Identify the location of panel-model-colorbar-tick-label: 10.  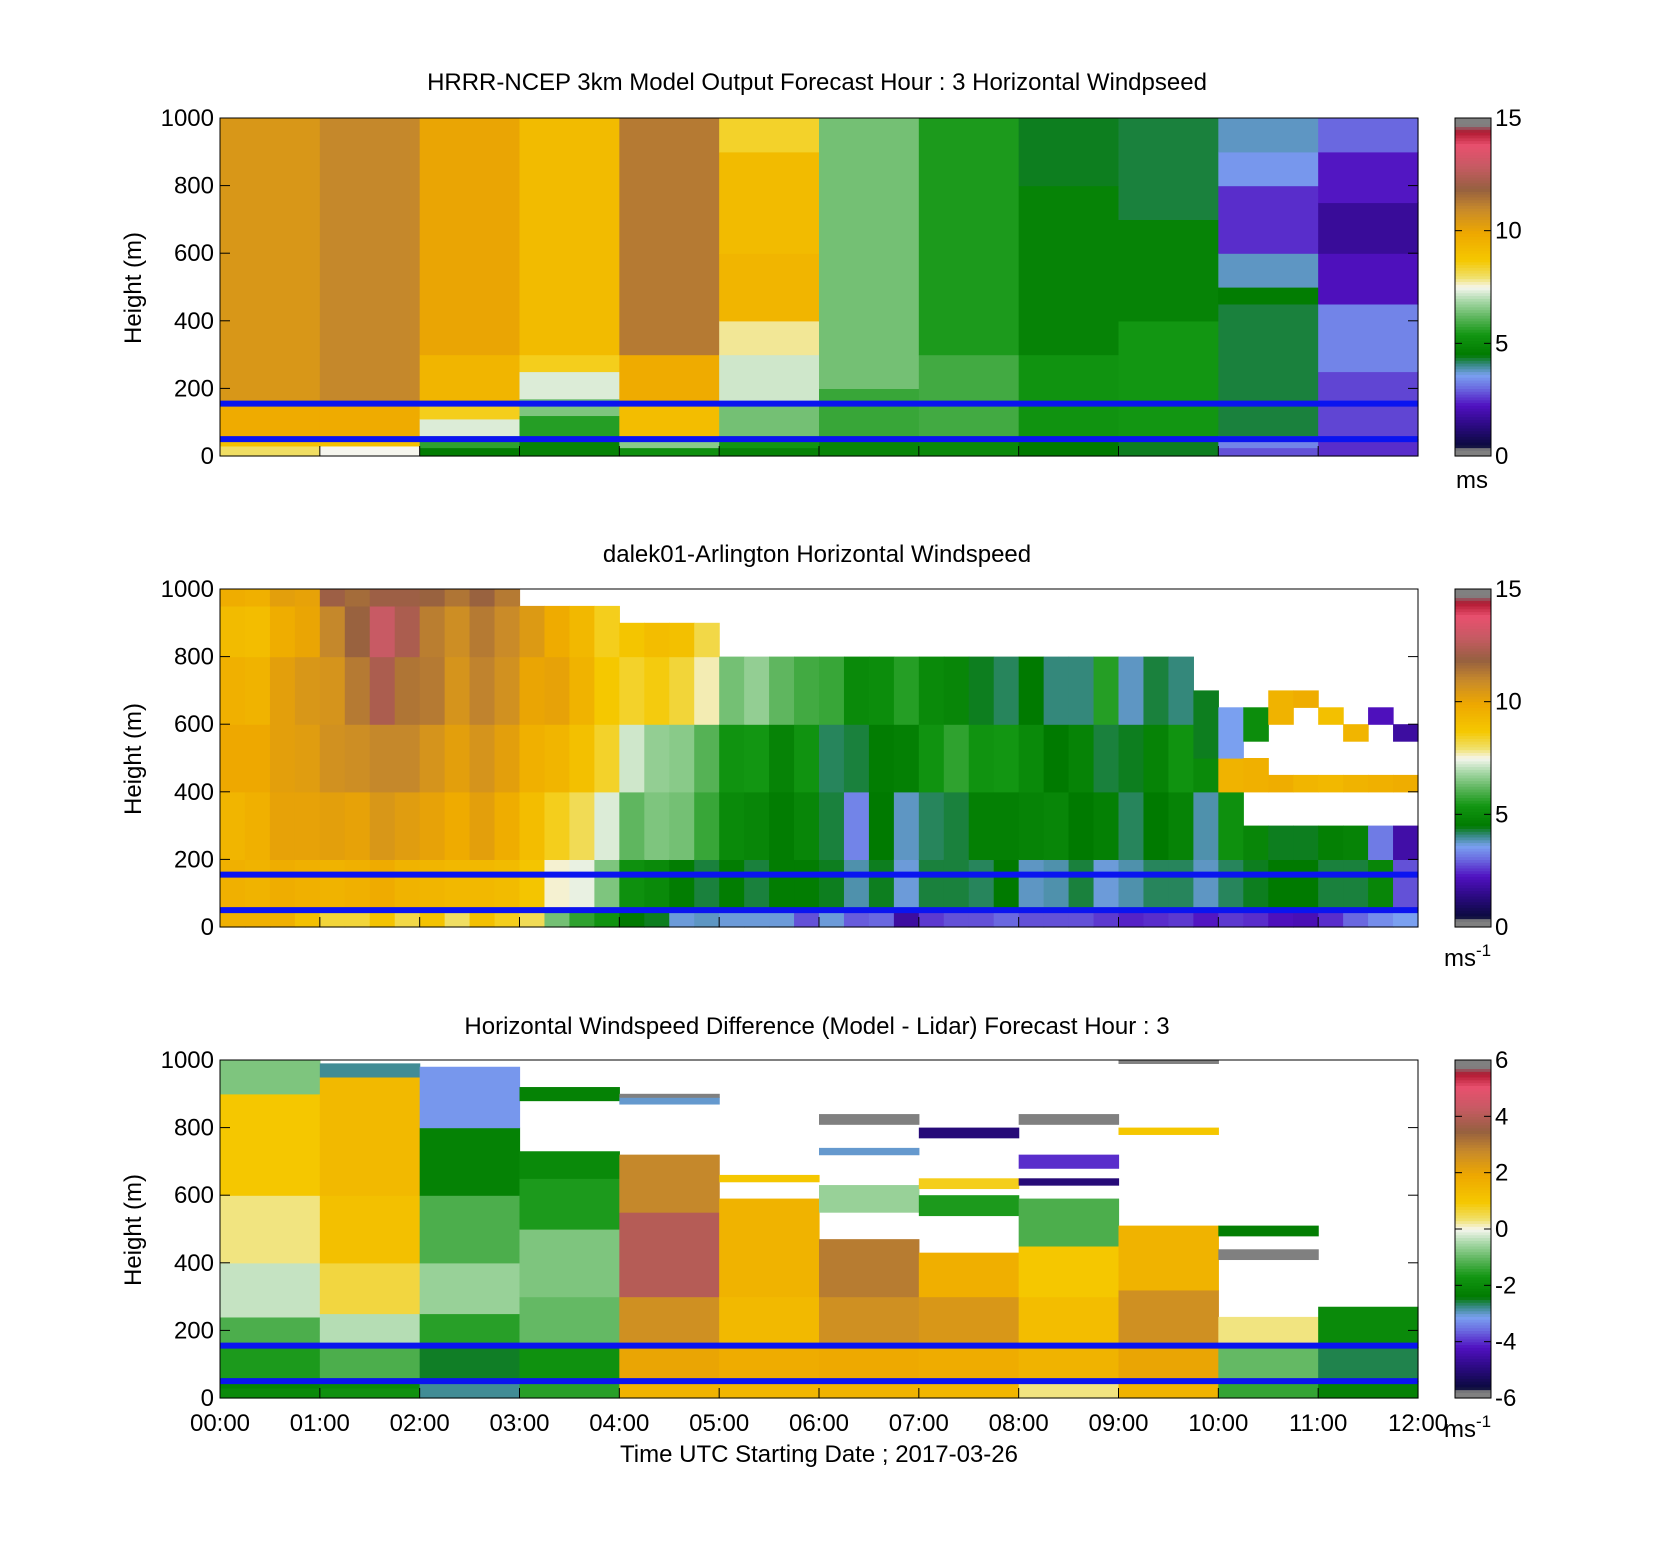
(1508, 231).